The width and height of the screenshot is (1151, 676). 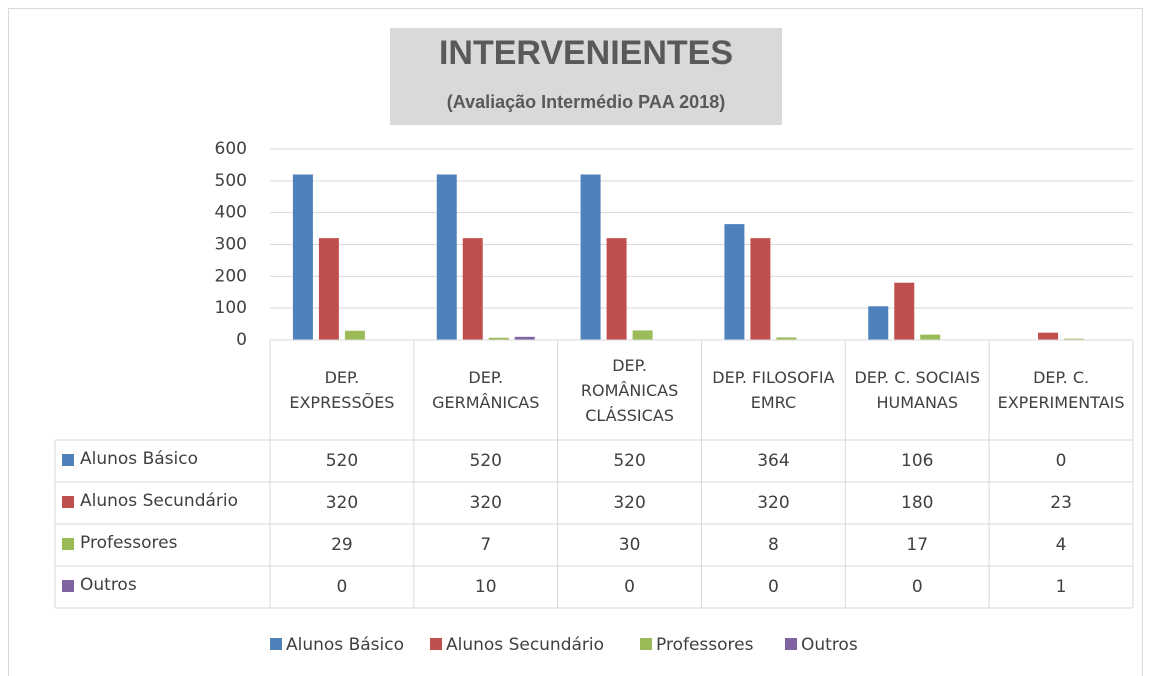 What do you see at coordinates (917, 545) in the screenshot?
I see `table-value: 17` at bounding box center [917, 545].